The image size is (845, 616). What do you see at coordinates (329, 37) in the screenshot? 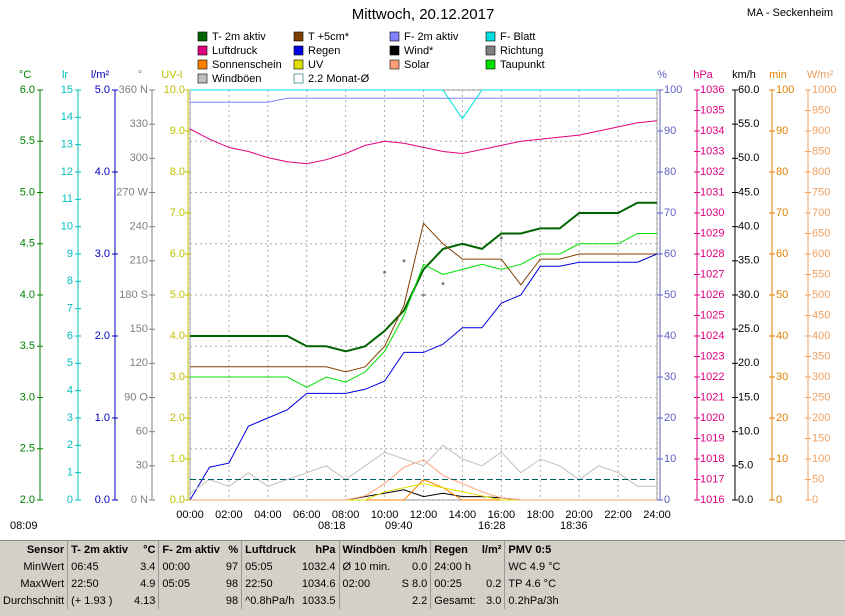
I see `legend-label: T +5cm*` at bounding box center [329, 37].